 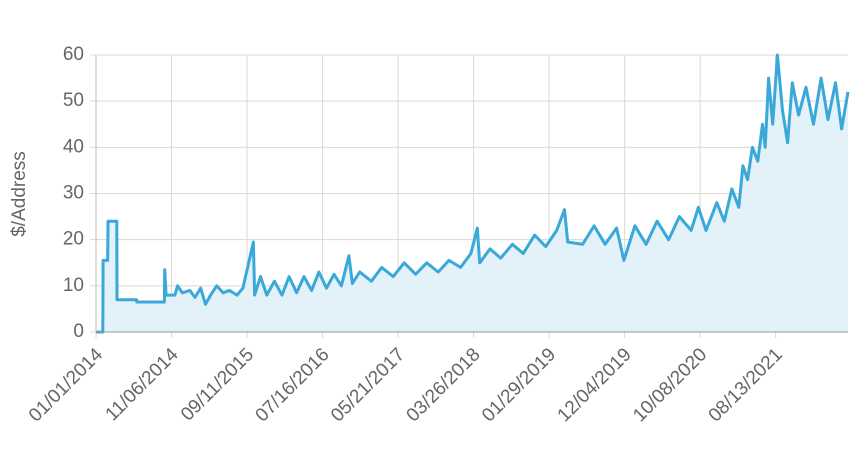 What do you see at coordinates (595, 385) in the screenshot?
I see `x-tick-label: 12/04/2019` at bounding box center [595, 385].